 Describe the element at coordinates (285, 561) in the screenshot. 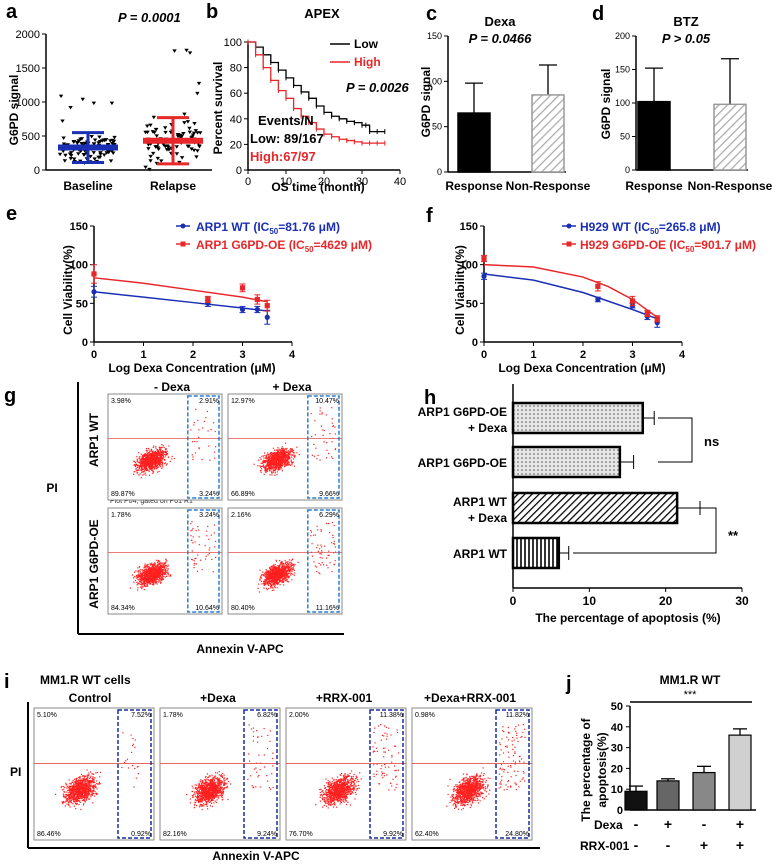

I see `flow-plot: 2.16% 6.29%80.40% 11.16%` at that location.